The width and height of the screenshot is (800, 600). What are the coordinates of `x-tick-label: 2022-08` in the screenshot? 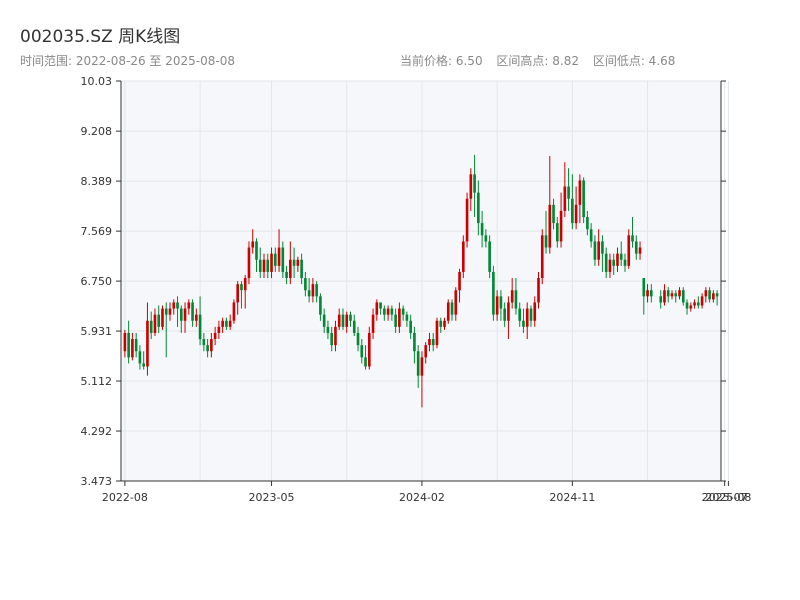 It's located at (125, 497).